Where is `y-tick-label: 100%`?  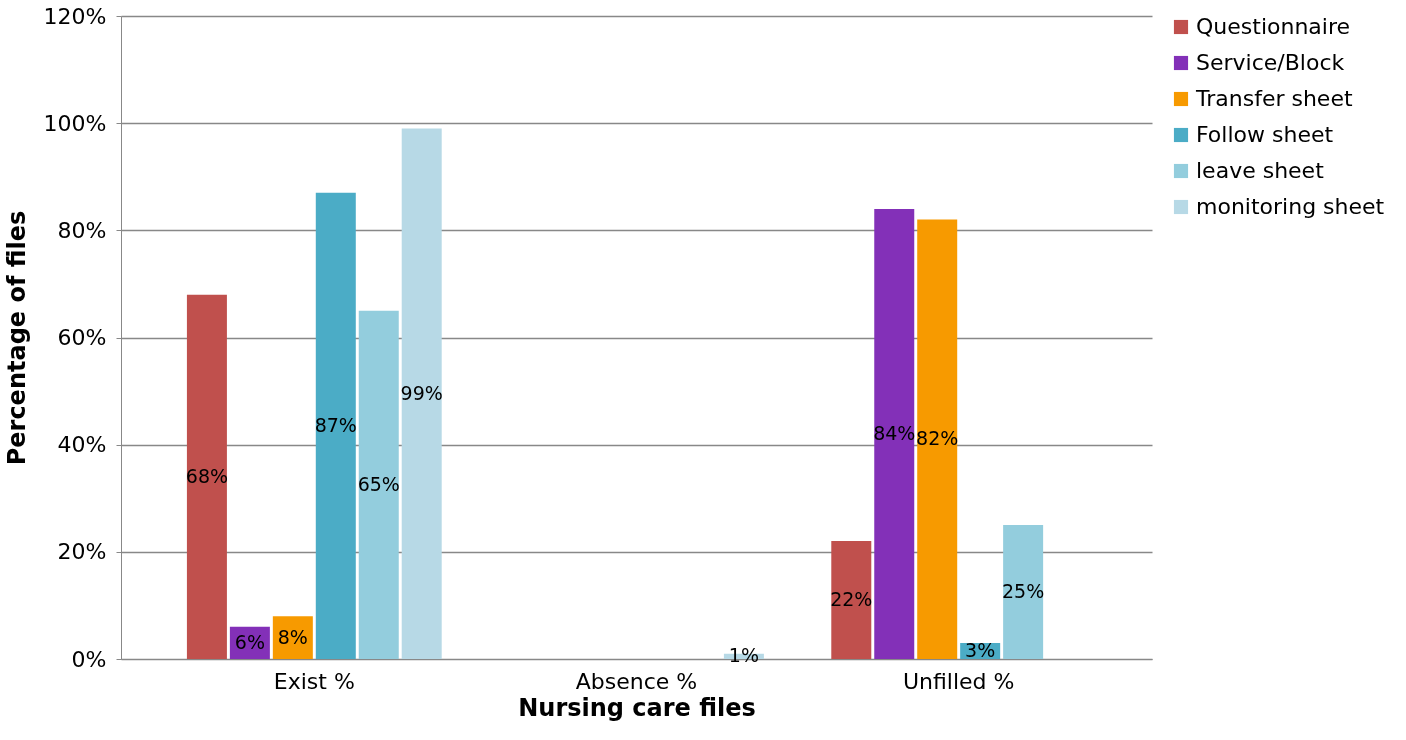 y-tick-label: 100% is located at coordinates (75, 123).